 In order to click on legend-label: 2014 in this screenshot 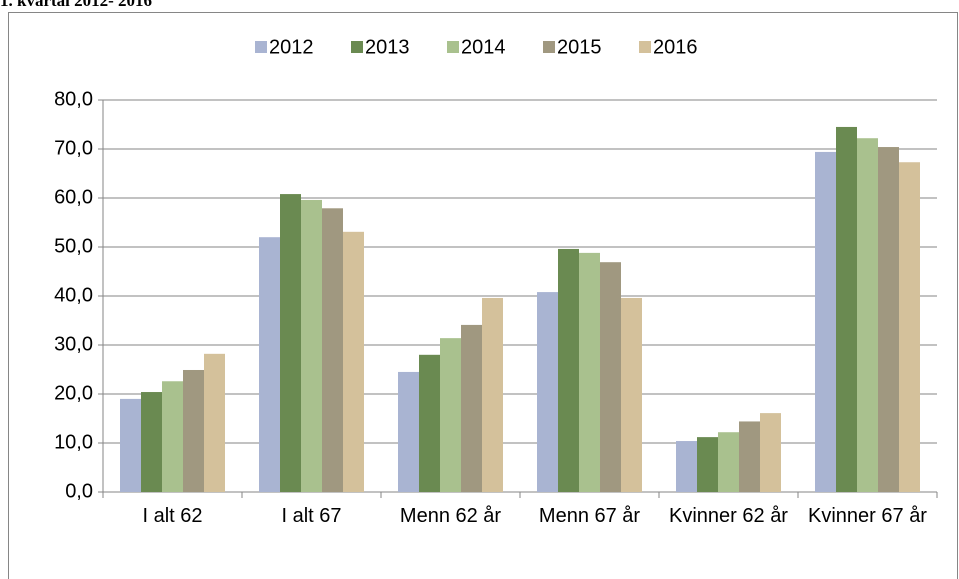, I will do `click(483, 47)`.